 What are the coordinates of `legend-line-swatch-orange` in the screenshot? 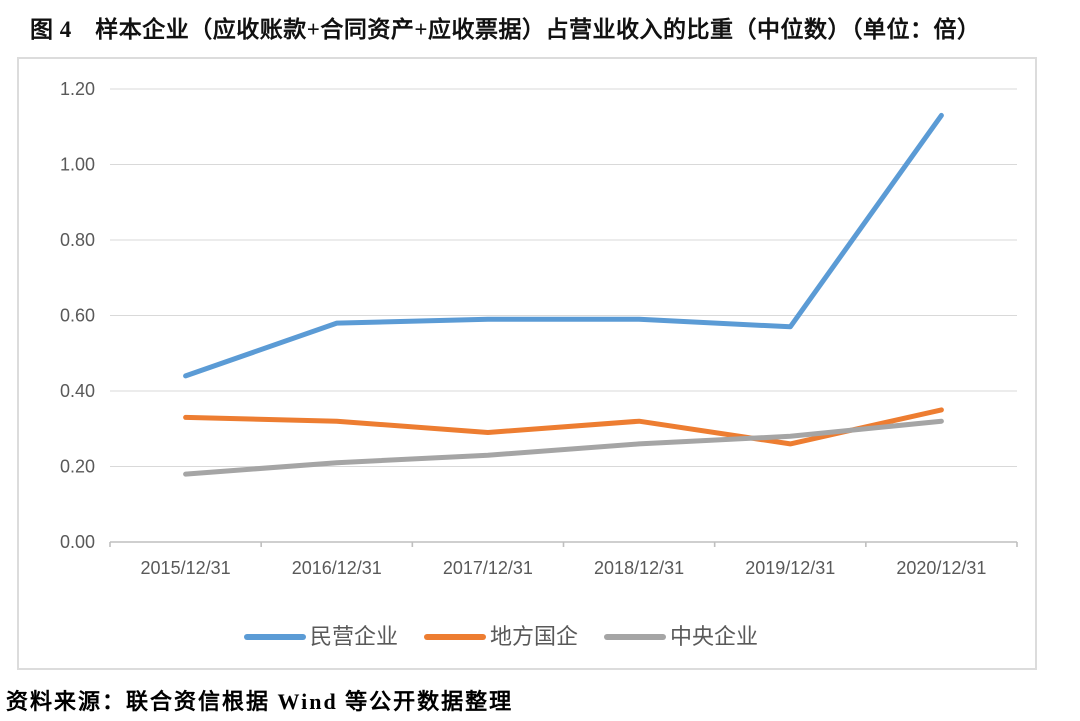 It's located at (454, 637).